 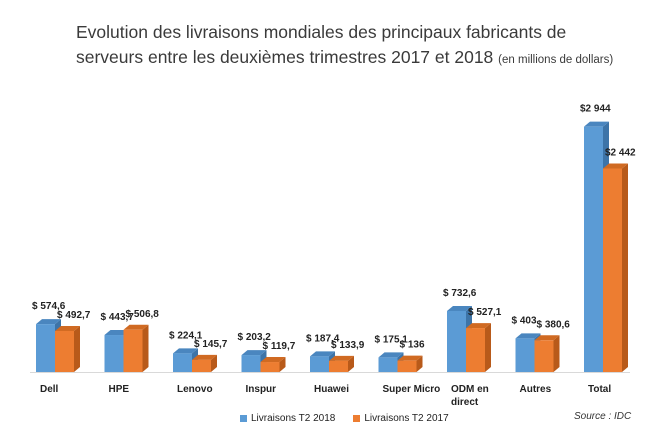 What do you see at coordinates (524, 320) in the screenshot?
I see `data-label-autres-2018: $ 403` at bounding box center [524, 320].